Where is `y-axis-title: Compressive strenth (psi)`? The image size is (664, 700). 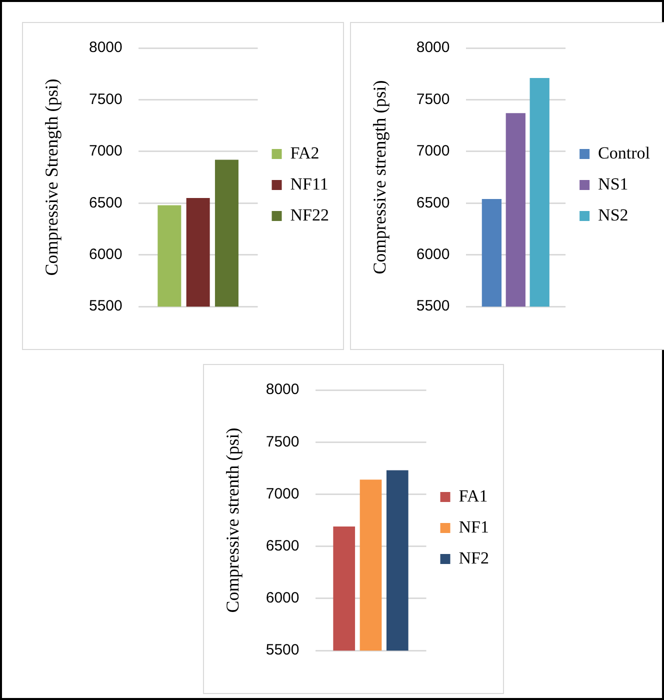 y-axis-title: Compressive strenth (psi) is located at coordinates (232, 520).